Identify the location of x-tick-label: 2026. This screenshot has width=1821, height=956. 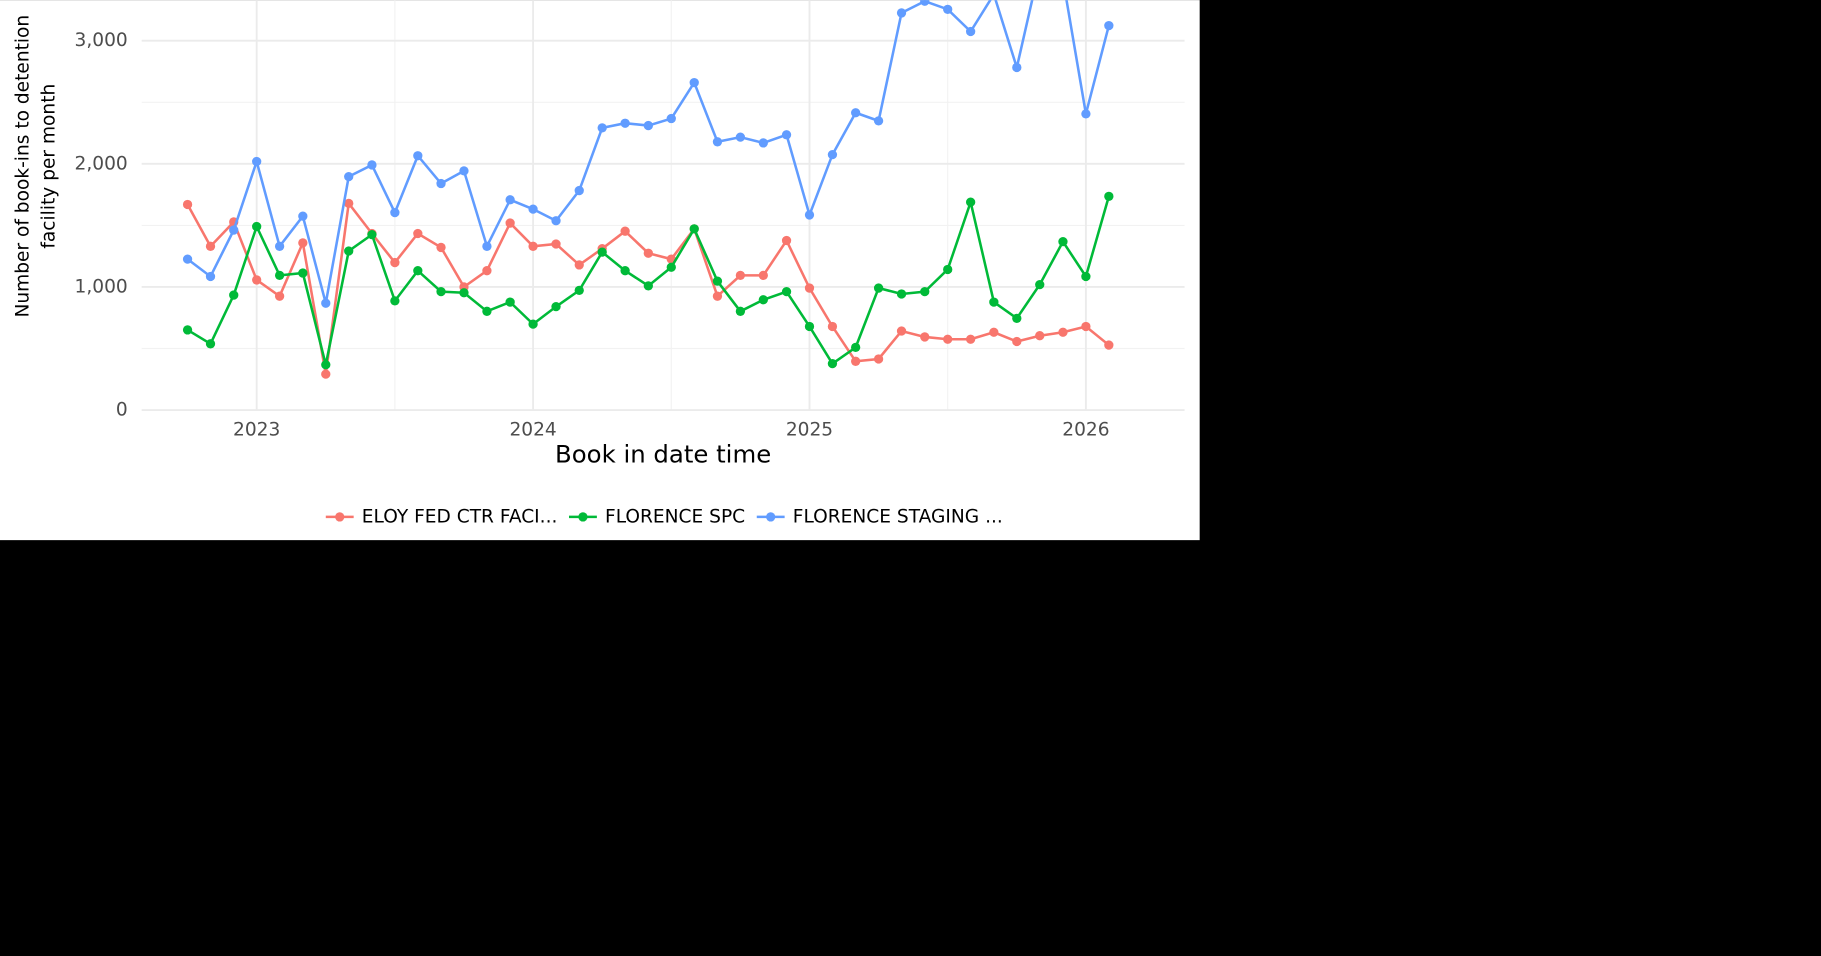
(1085, 429).